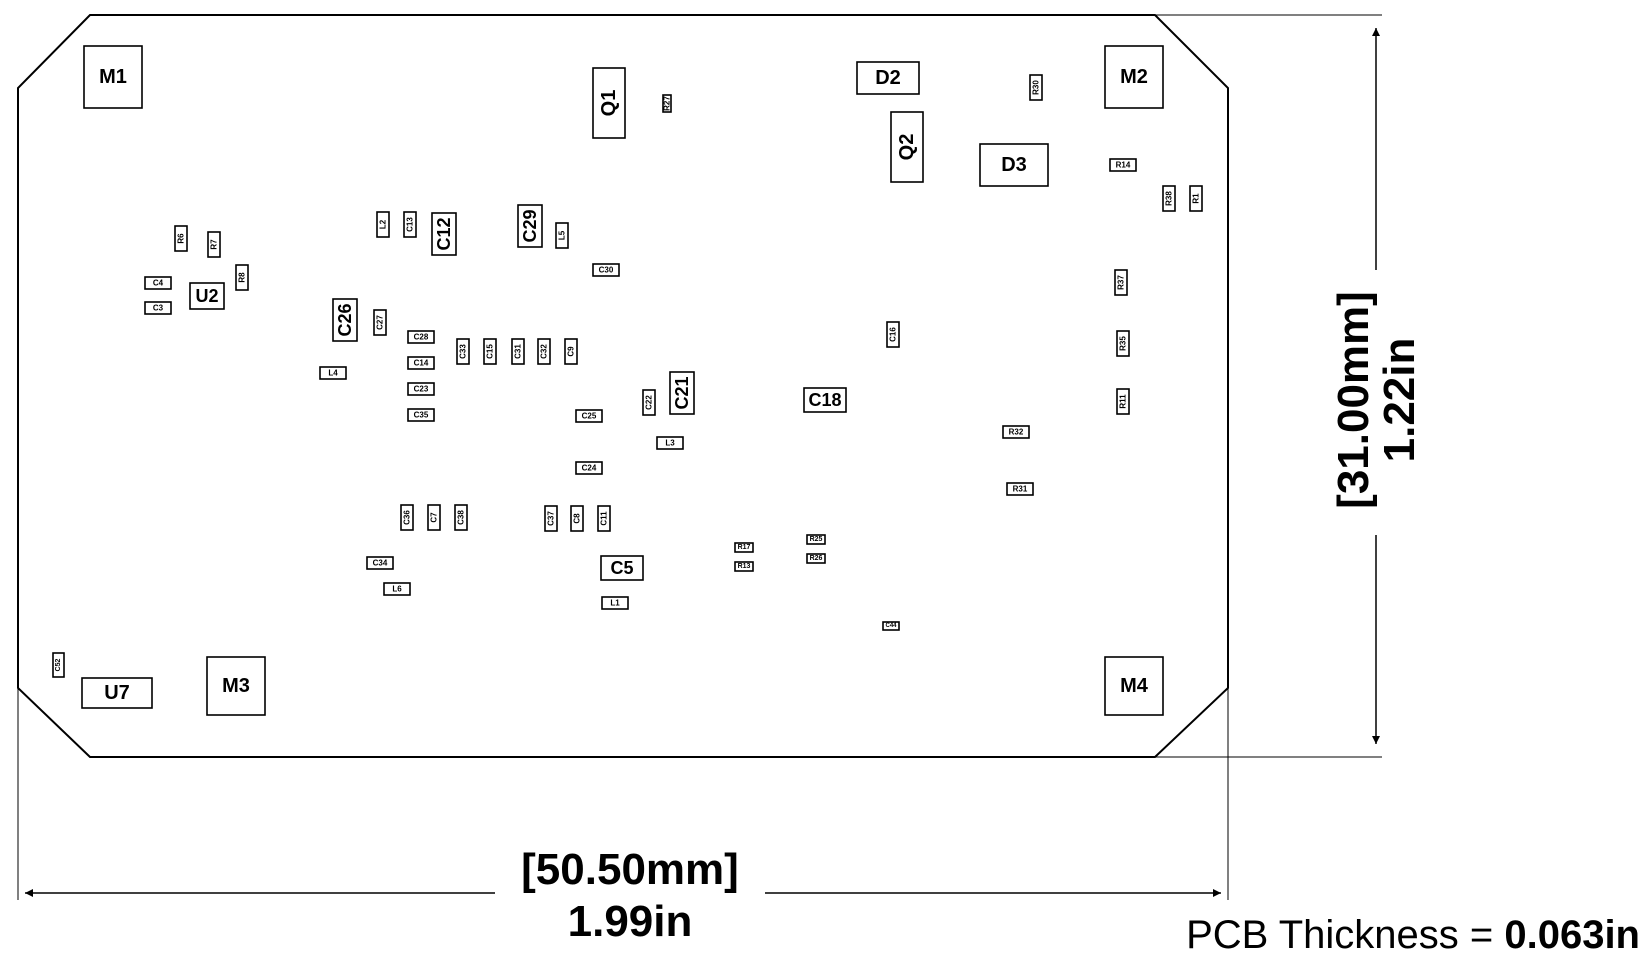 The height and width of the screenshot is (961, 1642). I want to click on component-r31: R31, so click(1020, 489).